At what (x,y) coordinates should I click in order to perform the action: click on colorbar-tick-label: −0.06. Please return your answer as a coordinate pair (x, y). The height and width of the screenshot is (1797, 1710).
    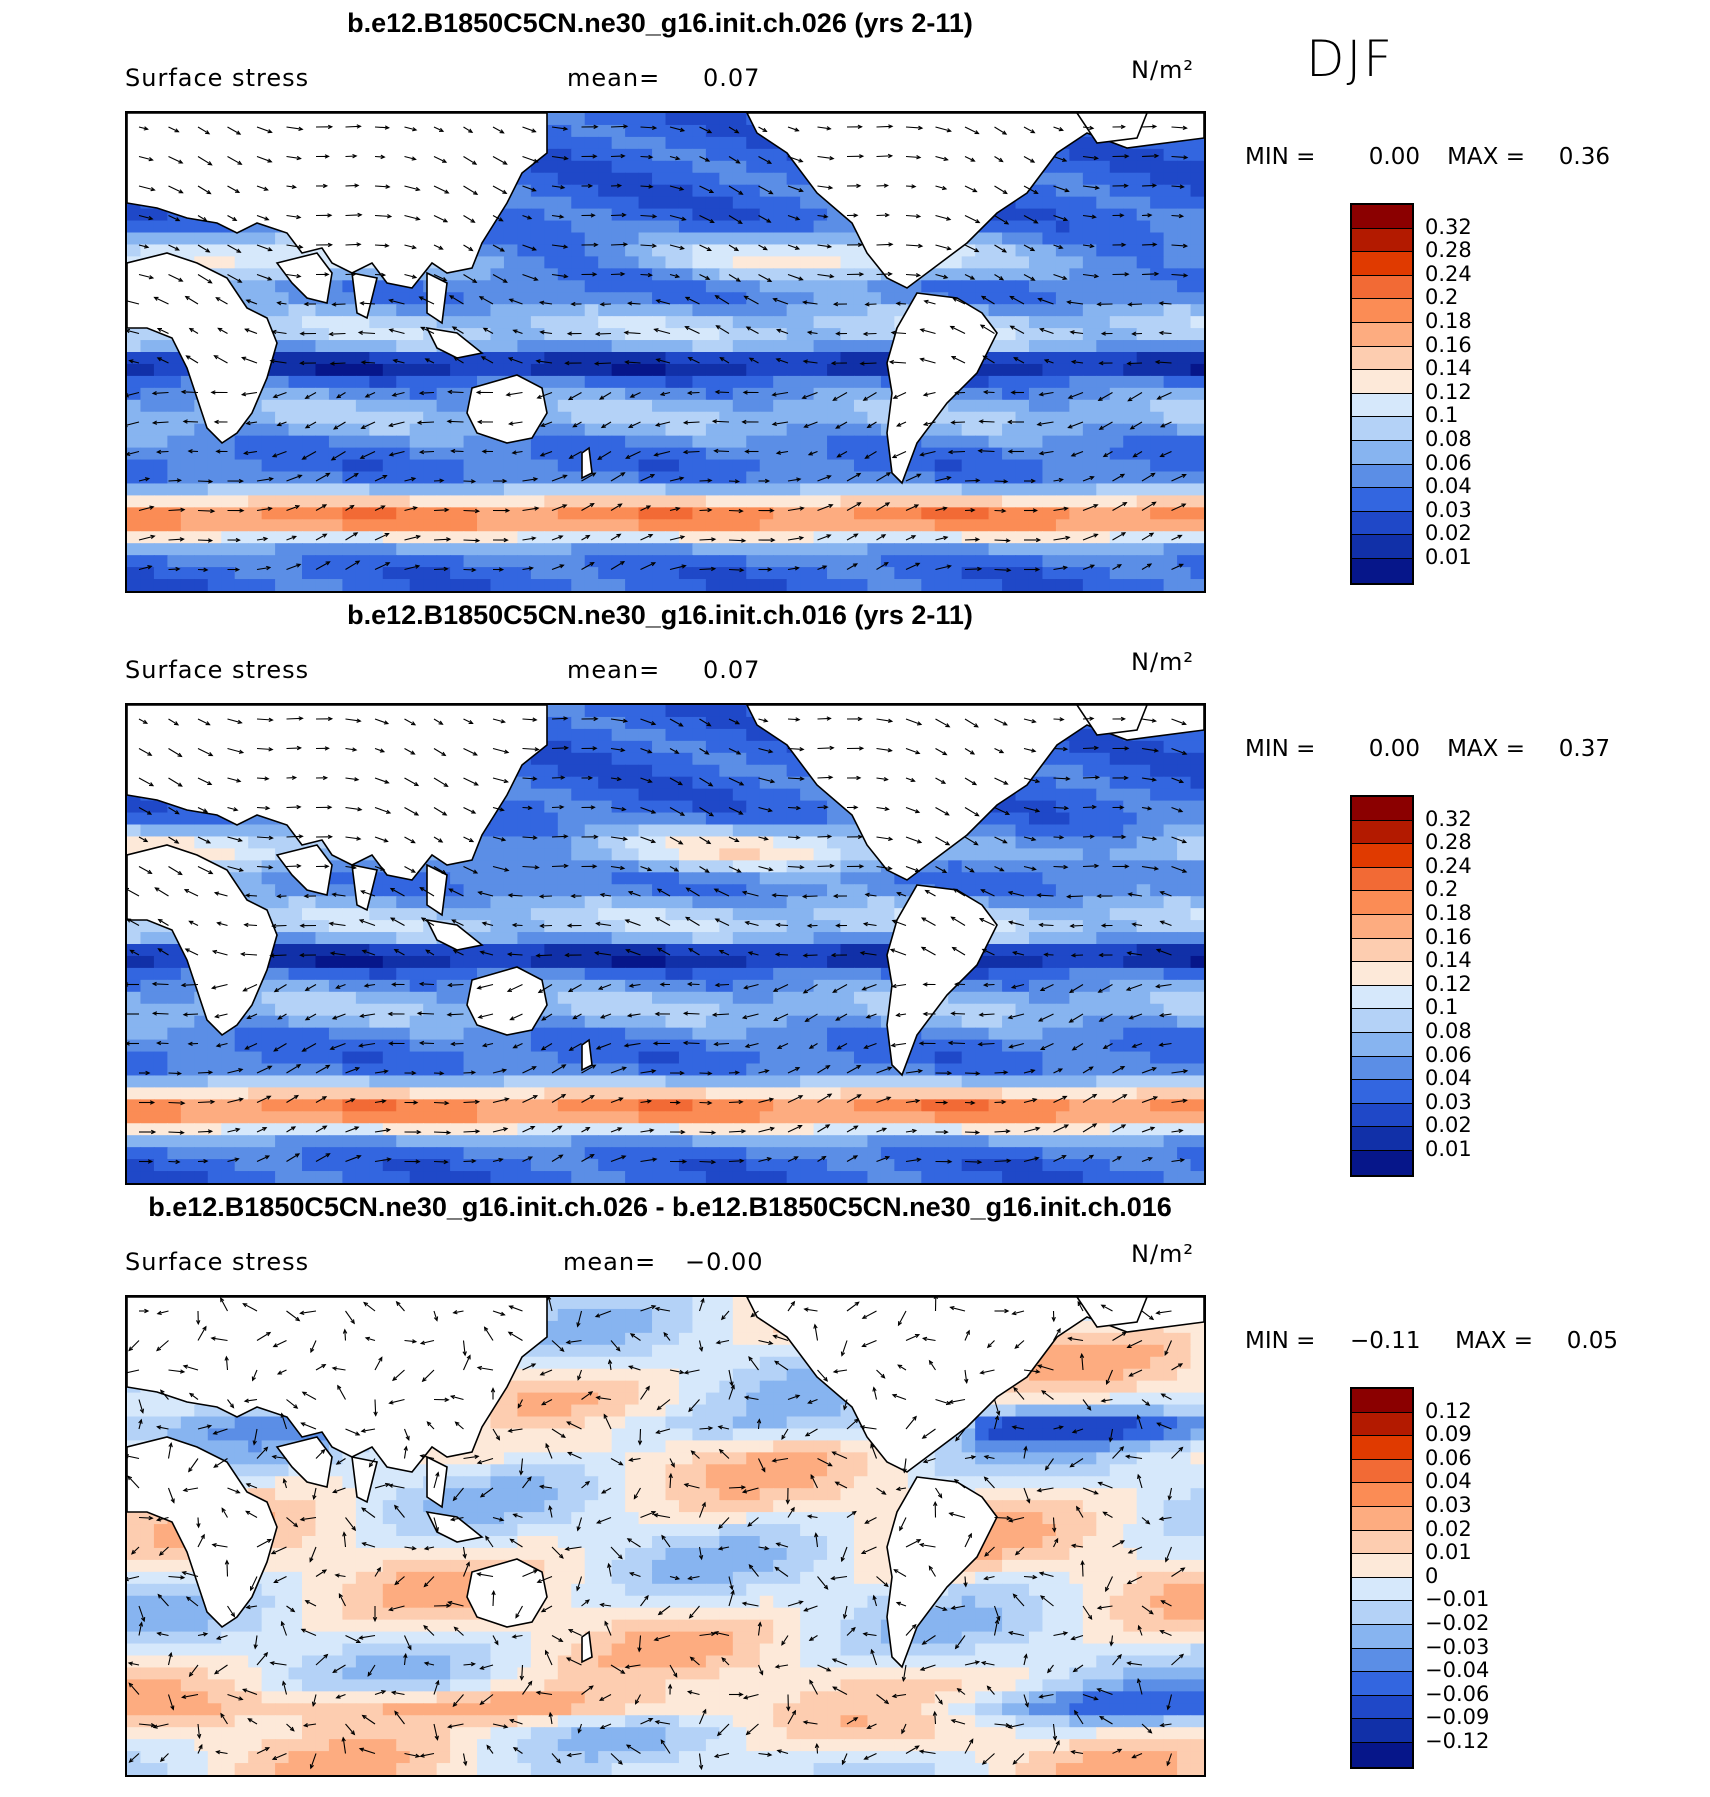
    Looking at the image, I should click on (1457, 1693).